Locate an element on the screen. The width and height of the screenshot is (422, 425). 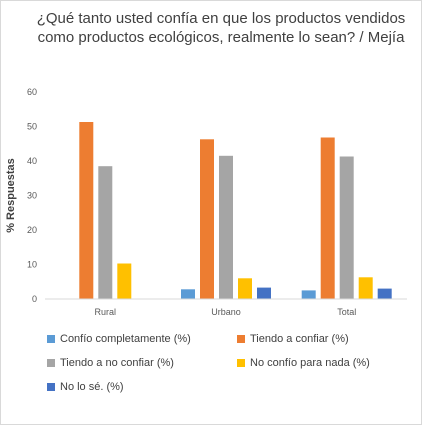
legend-item: Tiendo a confiar (%) is located at coordinates (293, 339).